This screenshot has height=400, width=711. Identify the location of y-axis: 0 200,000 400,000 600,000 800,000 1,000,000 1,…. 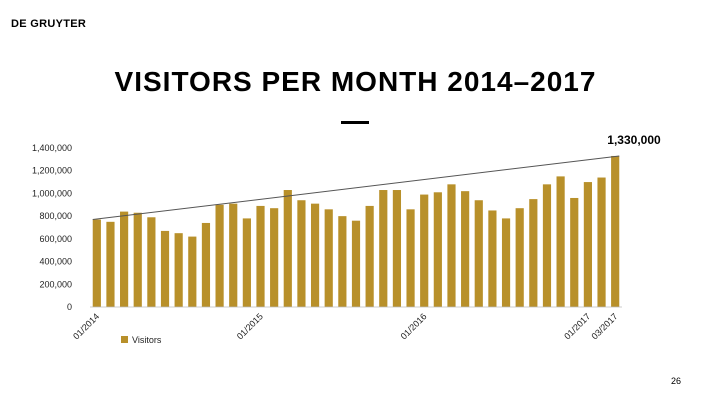
(52, 227).